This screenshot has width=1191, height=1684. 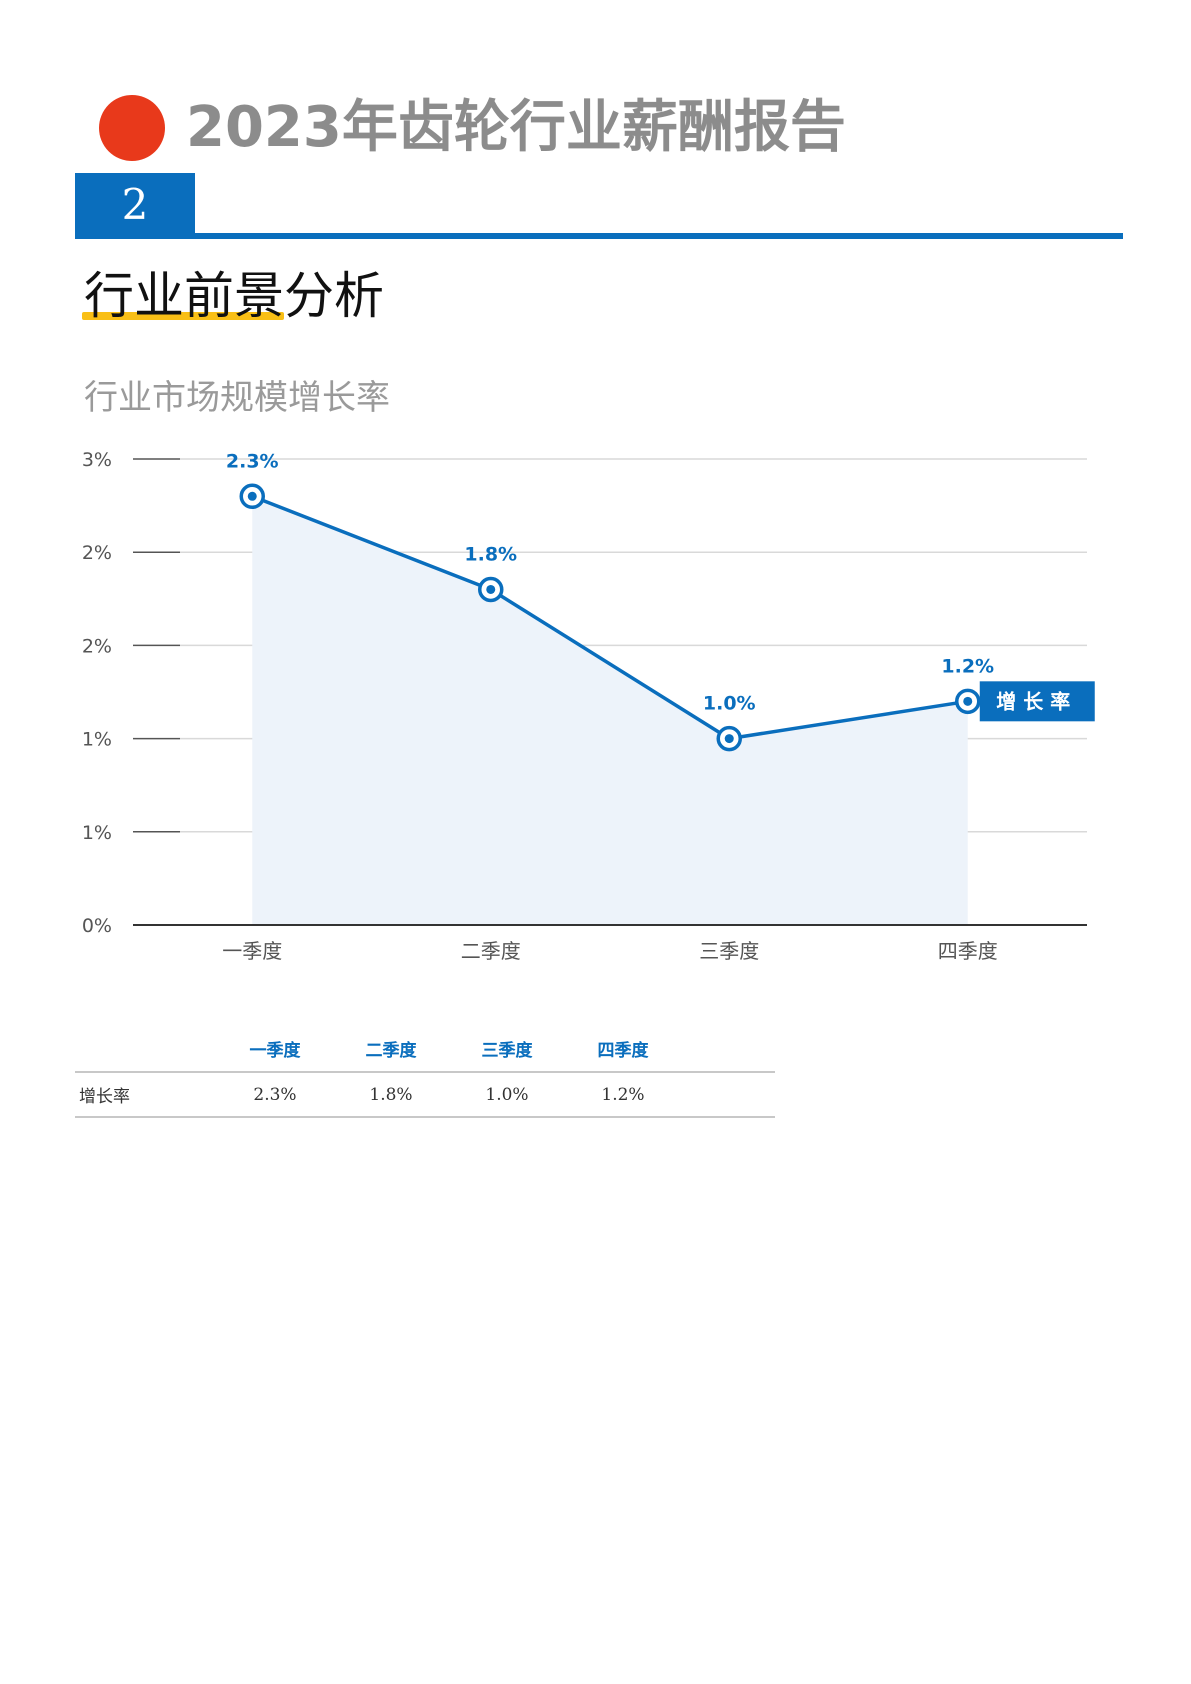 I want to click on table-row: 增长率 2.3% 1.8% 1.0% 1.2%, so click(x=425, y=1095).